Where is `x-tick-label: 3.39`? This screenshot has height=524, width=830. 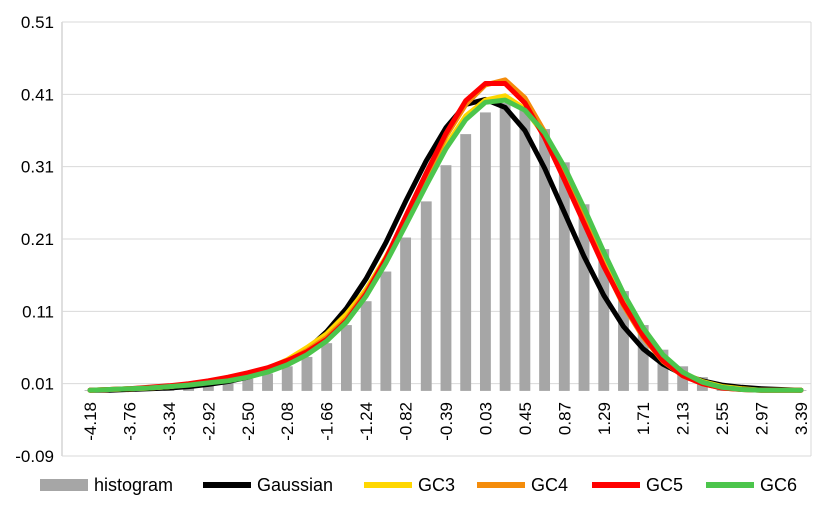
x-tick-label: 3.39 is located at coordinates (801, 418).